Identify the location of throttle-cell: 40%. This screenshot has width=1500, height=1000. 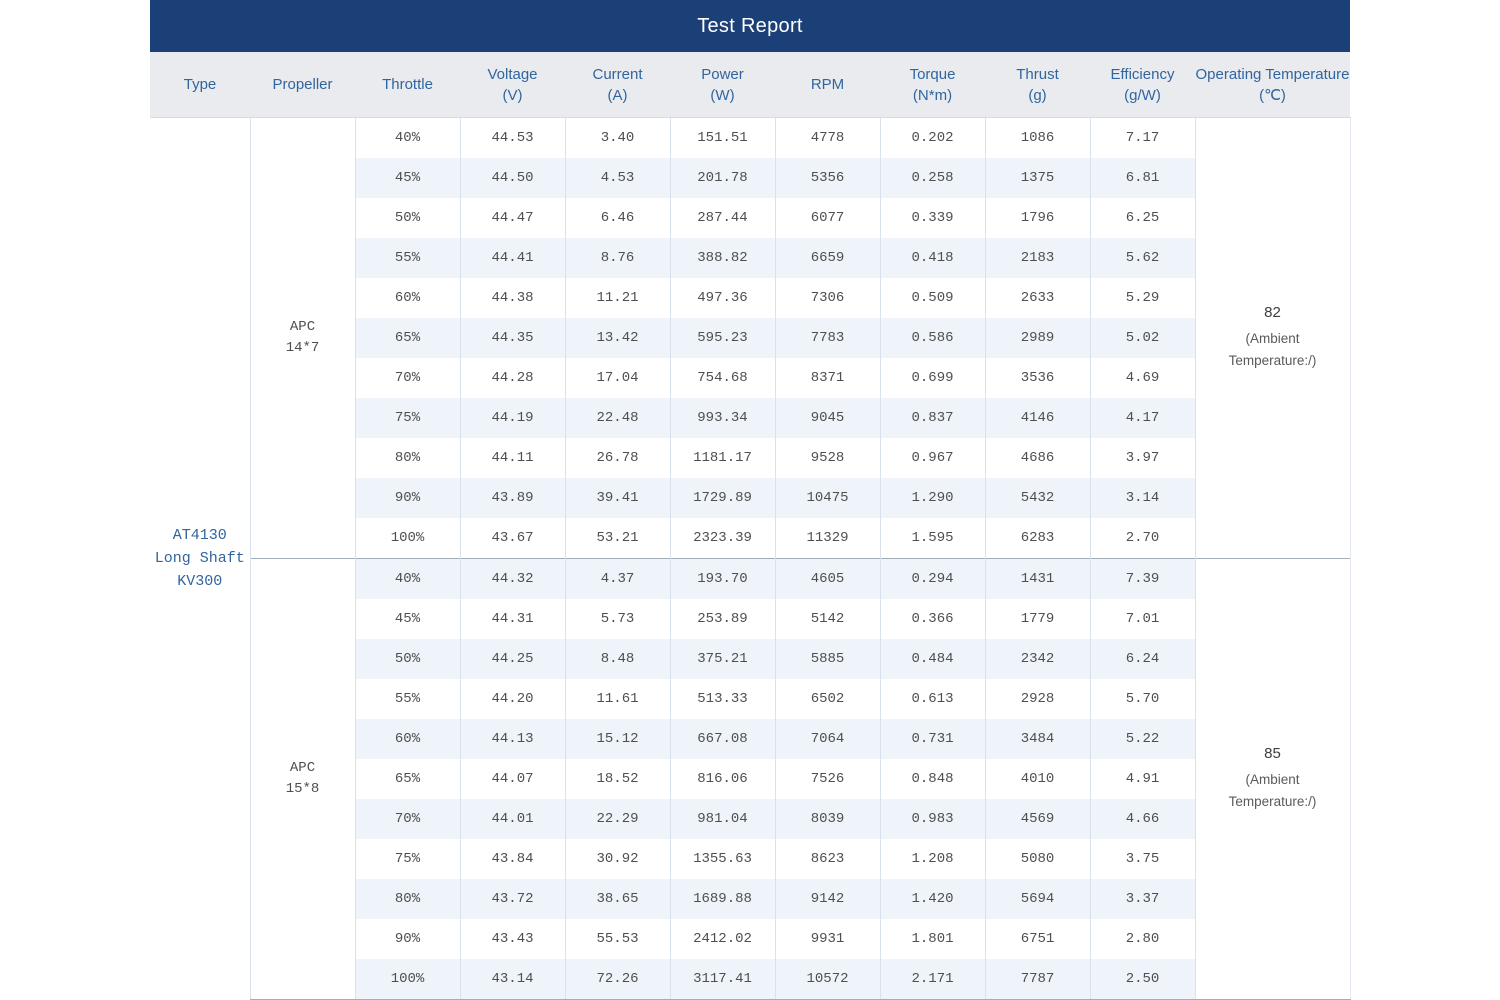
(407, 578).